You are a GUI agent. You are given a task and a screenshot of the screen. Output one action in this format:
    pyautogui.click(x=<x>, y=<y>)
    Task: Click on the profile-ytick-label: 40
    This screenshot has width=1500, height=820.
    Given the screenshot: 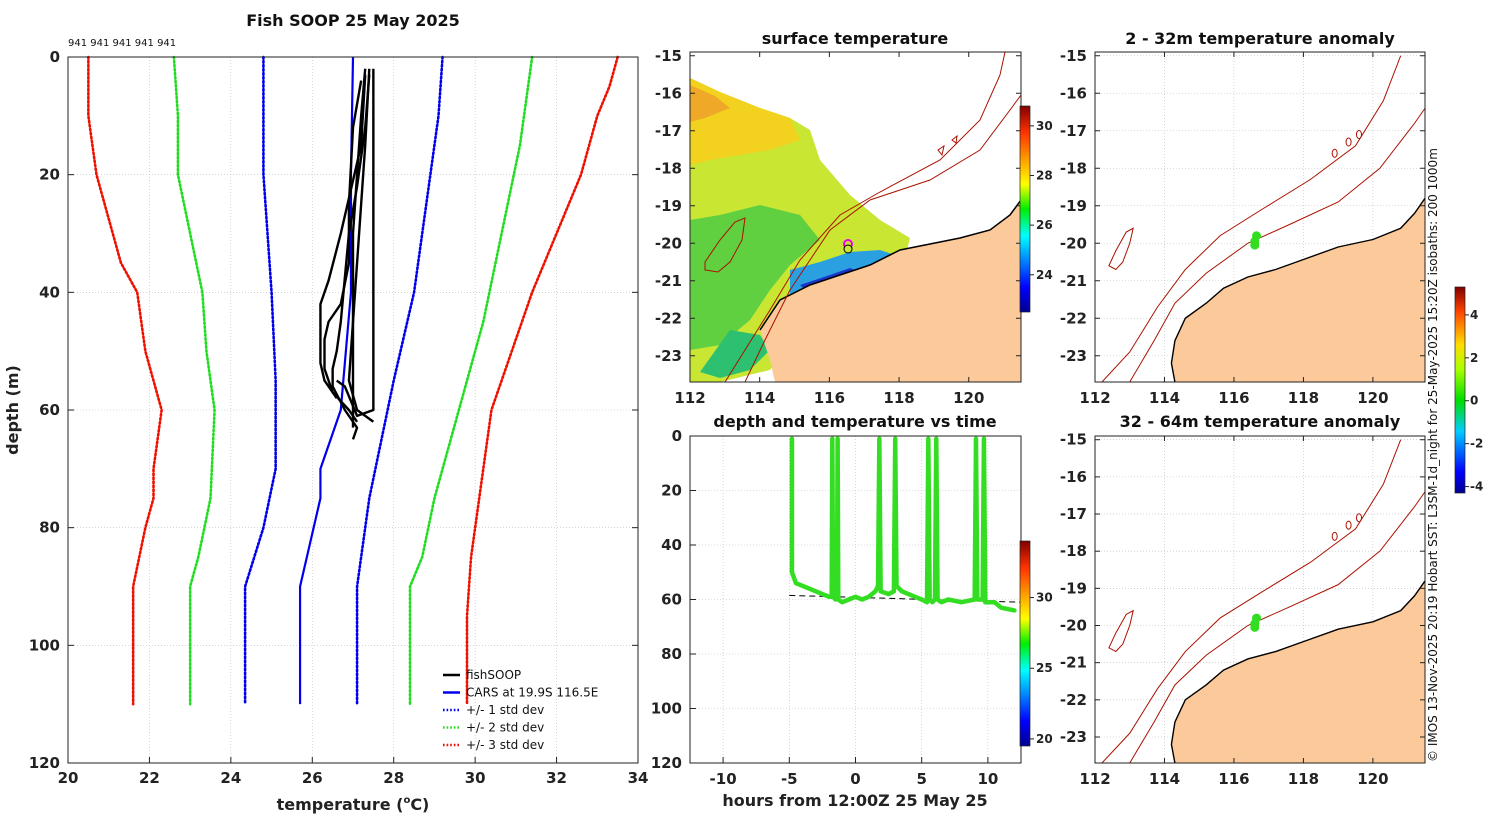 What is the action you would take?
    pyautogui.click(x=49, y=292)
    